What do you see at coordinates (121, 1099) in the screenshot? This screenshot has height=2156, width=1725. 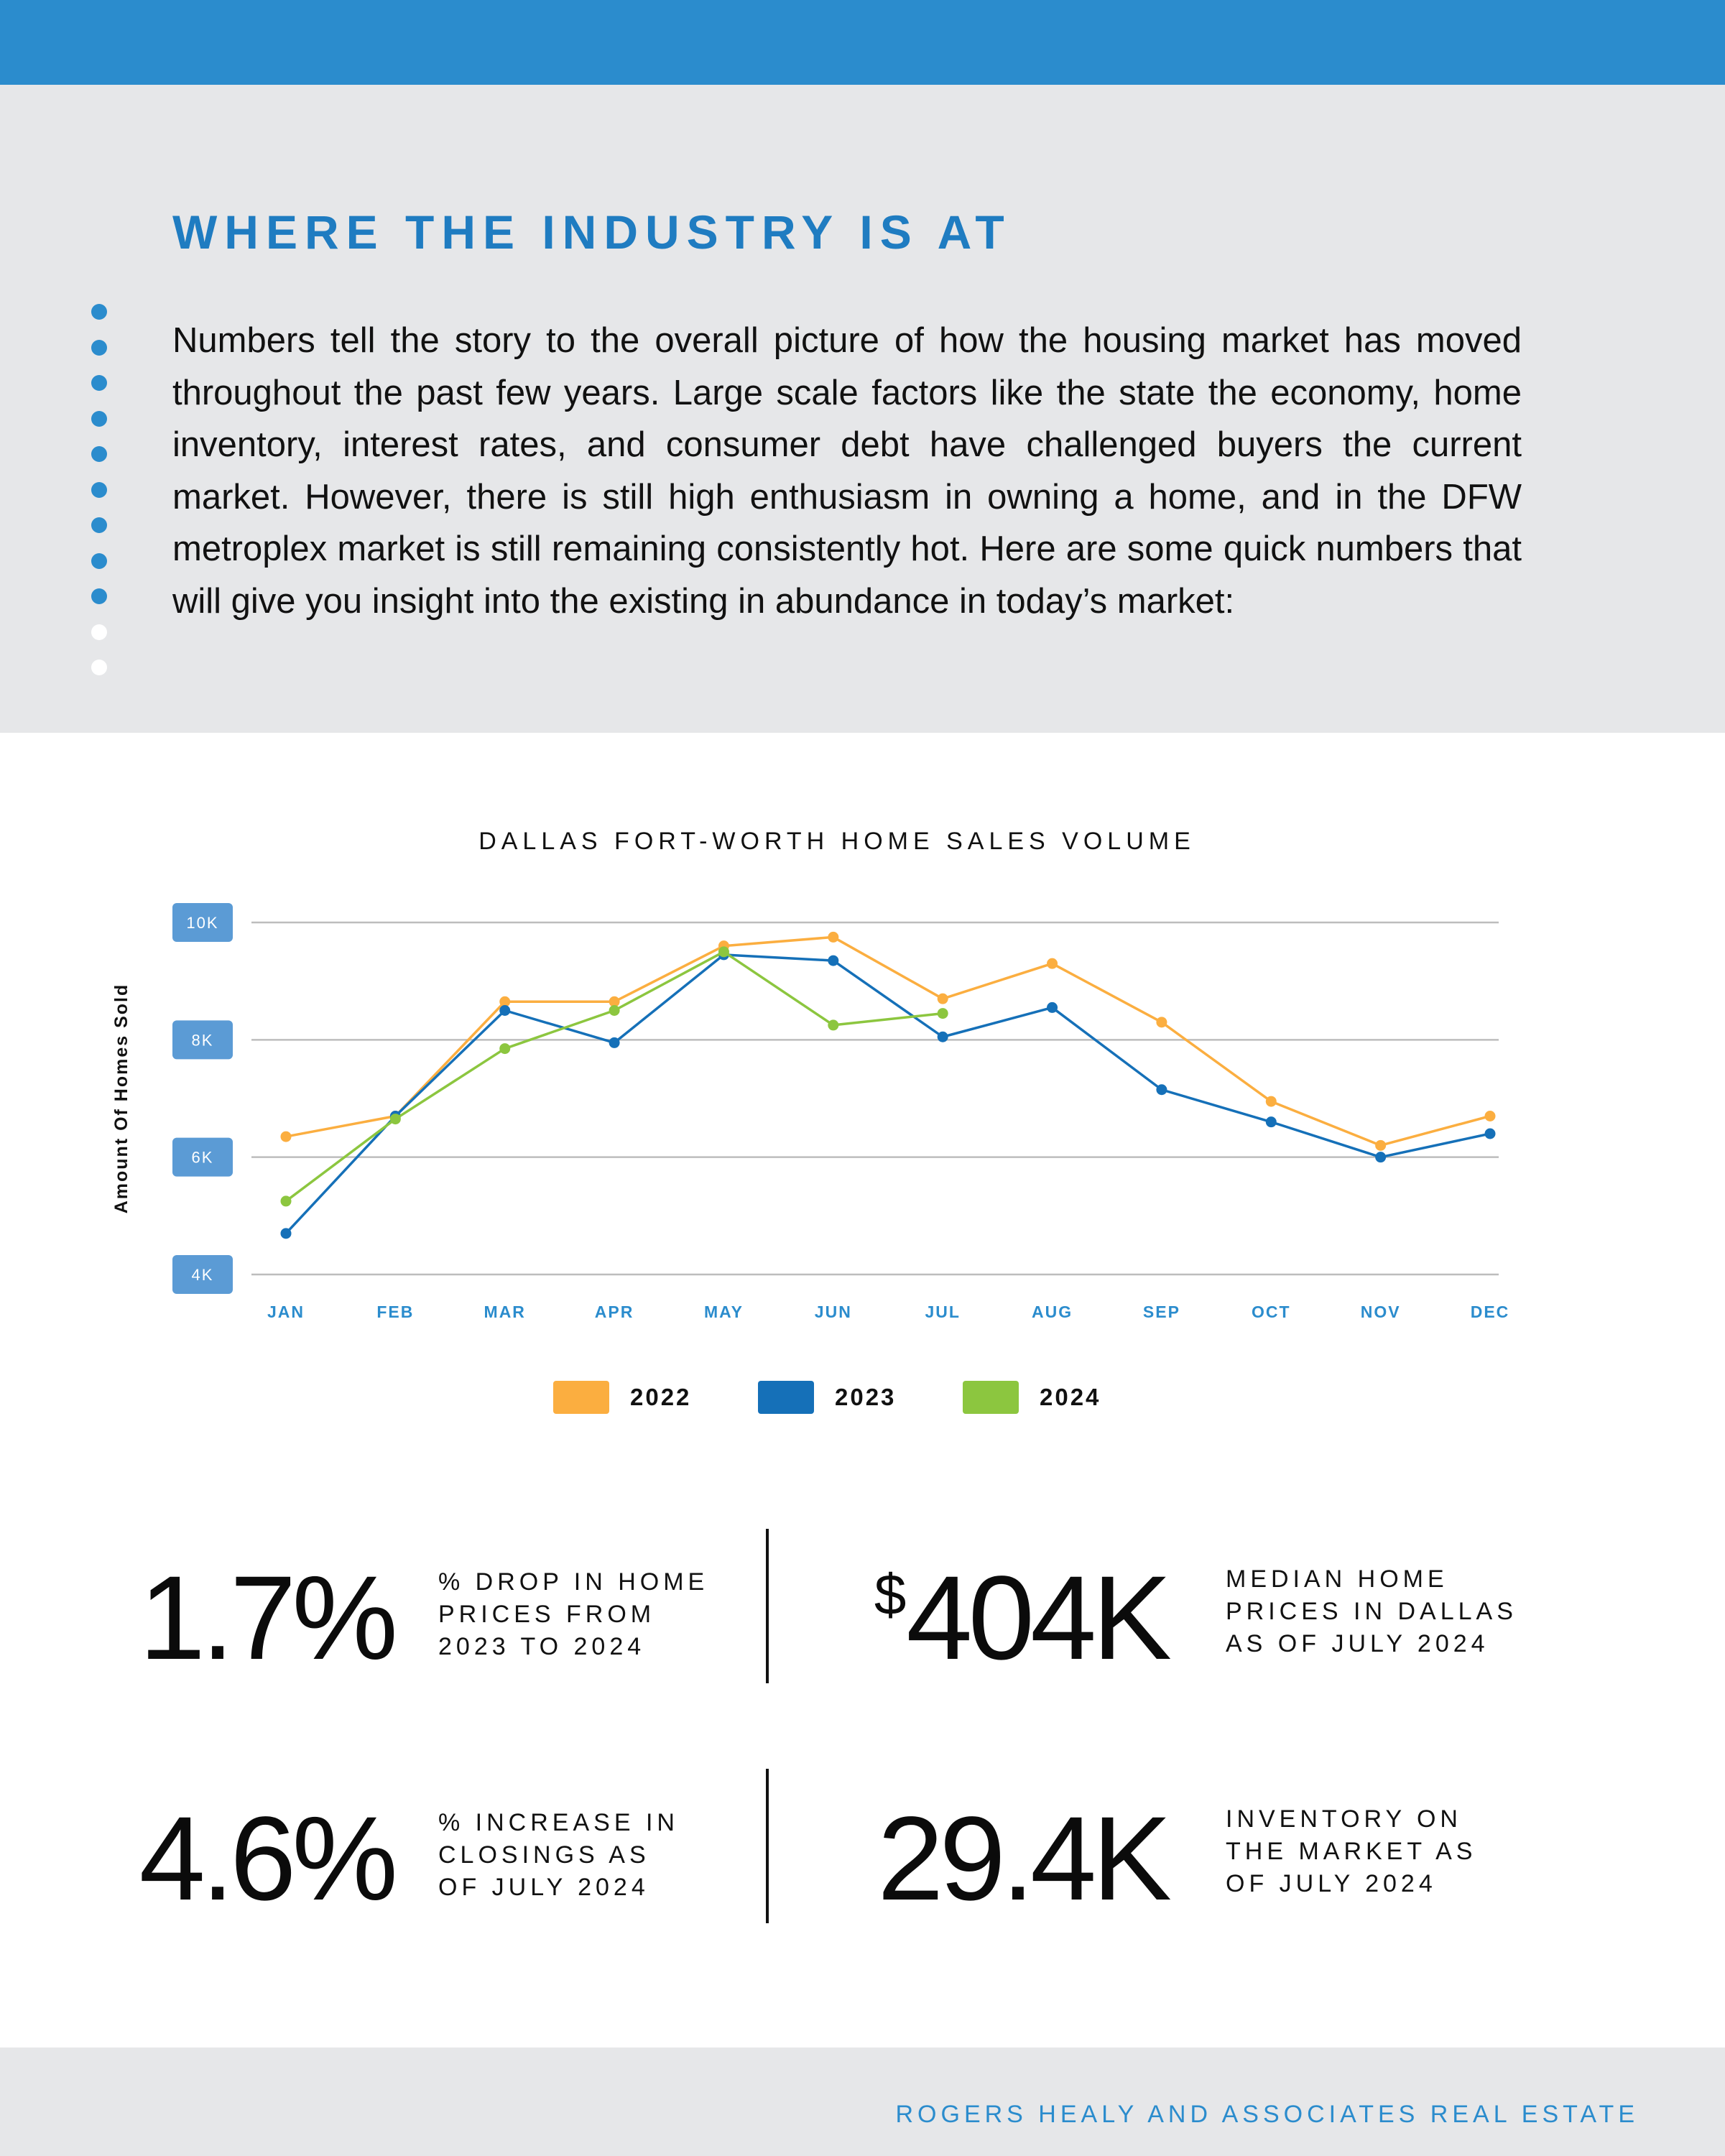 I see `y-axis-label: Amount Of Homes Sold` at bounding box center [121, 1099].